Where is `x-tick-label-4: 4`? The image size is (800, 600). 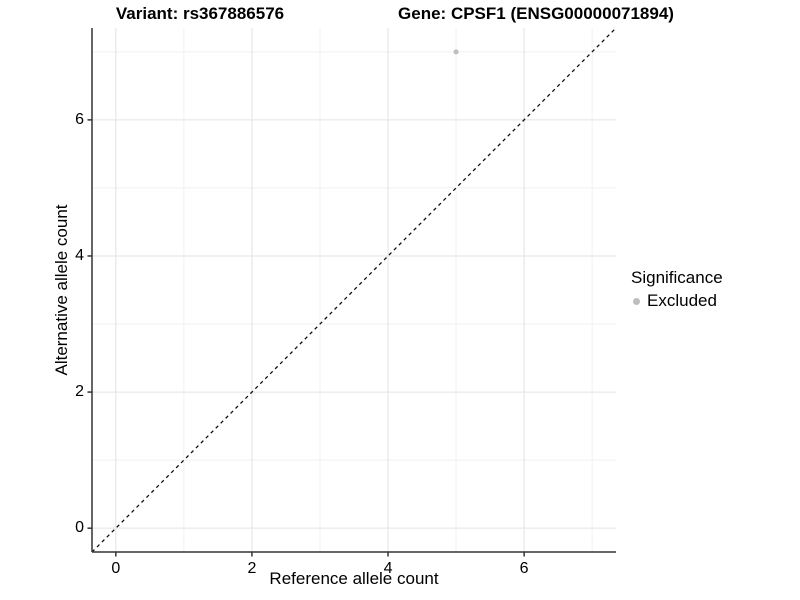
x-tick-label-4: 4 is located at coordinates (388, 568).